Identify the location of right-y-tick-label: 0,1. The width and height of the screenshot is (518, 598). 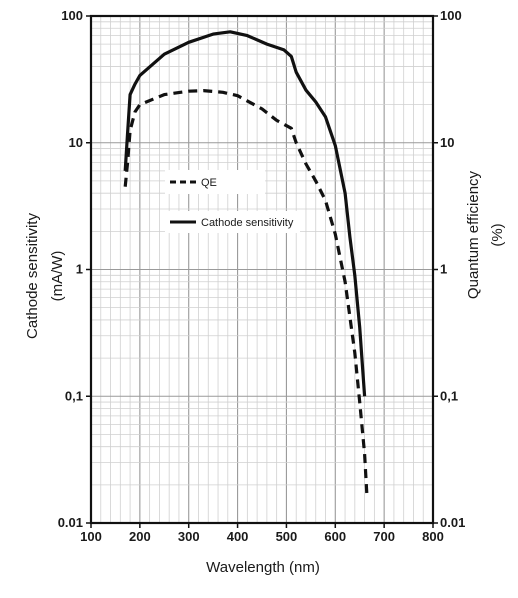
(449, 395).